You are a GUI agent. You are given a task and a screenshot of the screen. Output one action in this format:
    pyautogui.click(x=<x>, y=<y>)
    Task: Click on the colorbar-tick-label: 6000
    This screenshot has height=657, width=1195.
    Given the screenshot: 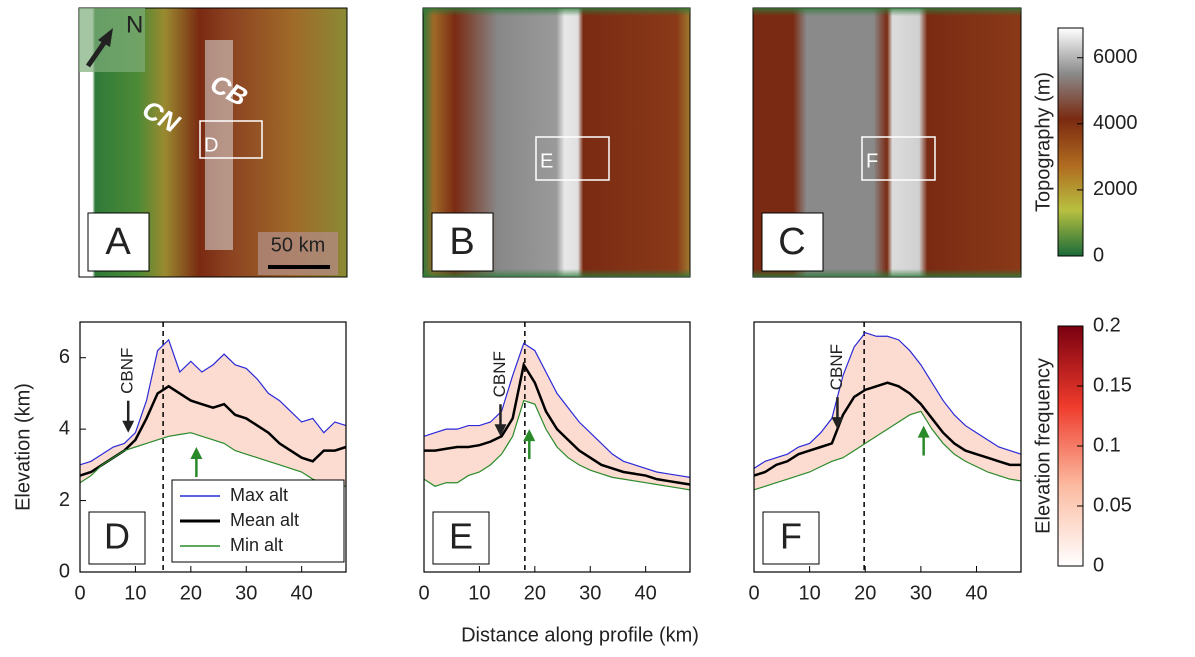 What is the action you would take?
    pyautogui.click(x=1115, y=57)
    